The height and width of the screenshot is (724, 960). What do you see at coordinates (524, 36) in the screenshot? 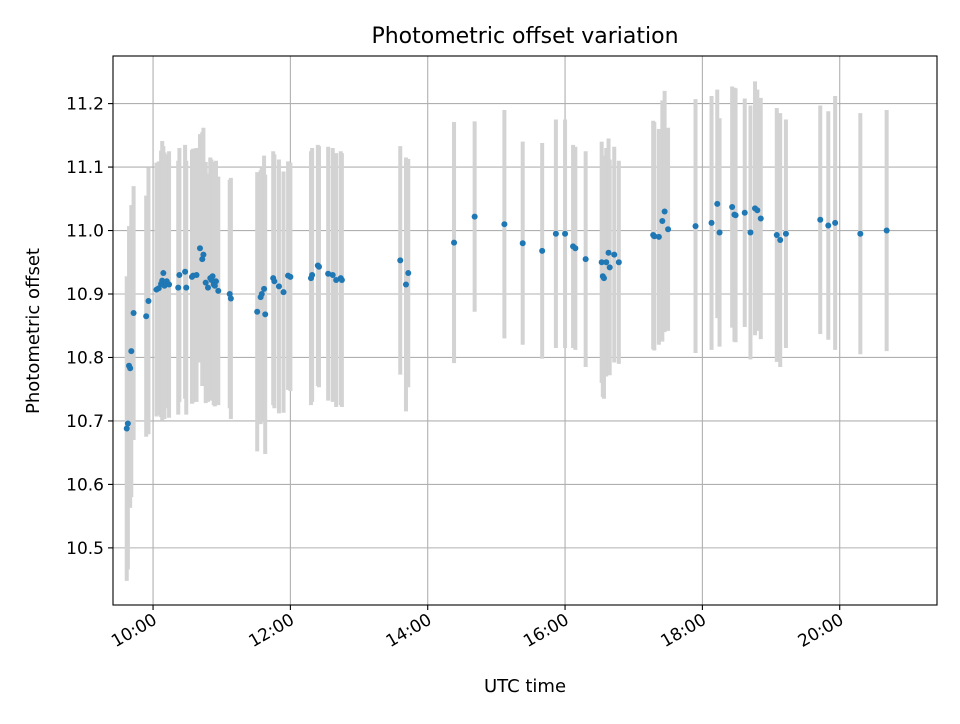
I see `chart-title: Photometric offset variation` at bounding box center [524, 36].